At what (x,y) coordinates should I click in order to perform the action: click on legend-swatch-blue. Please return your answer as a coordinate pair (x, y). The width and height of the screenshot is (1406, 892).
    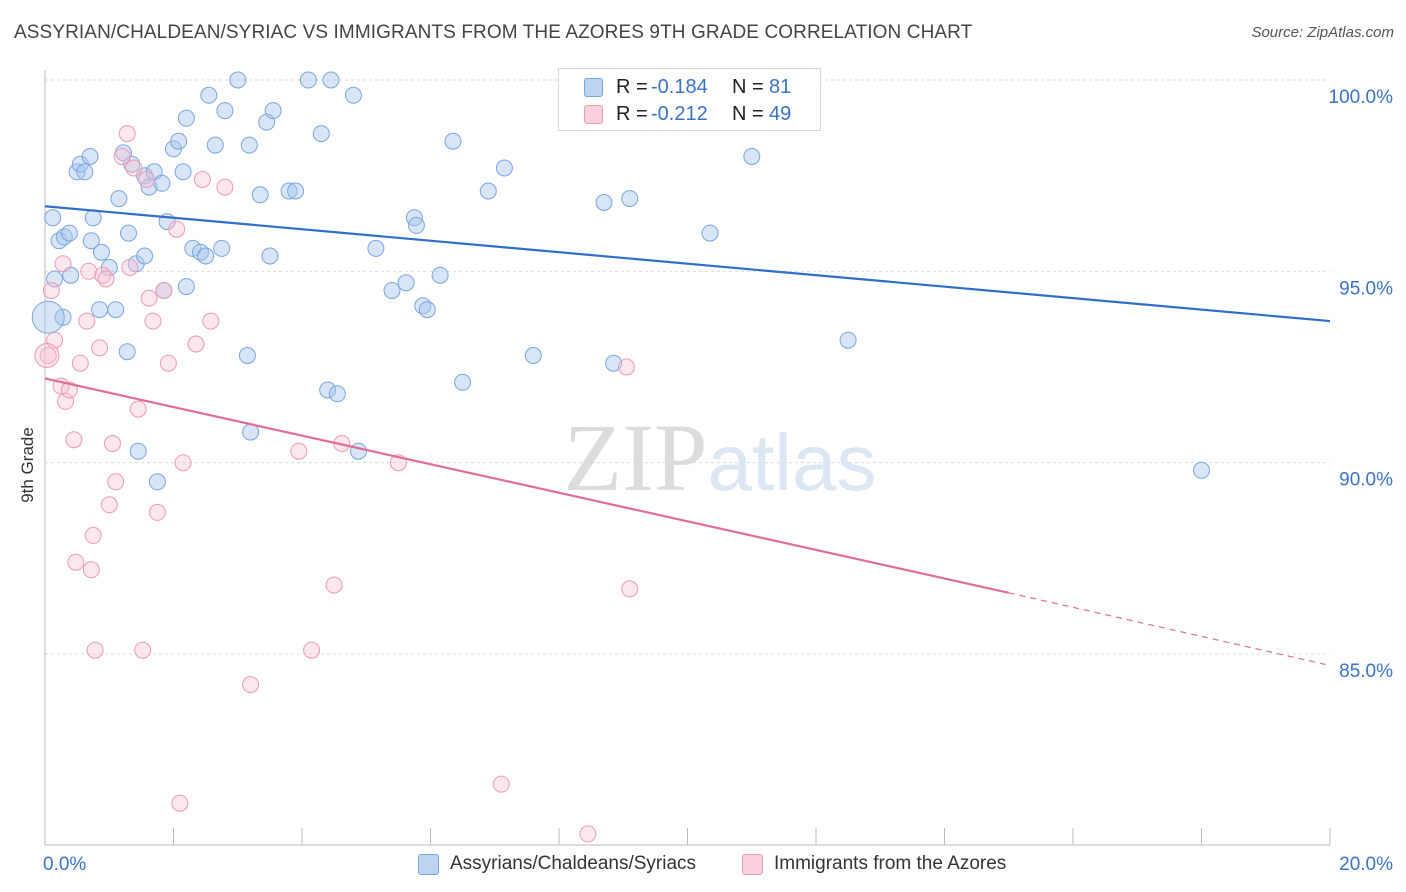
    Looking at the image, I should click on (428, 864).